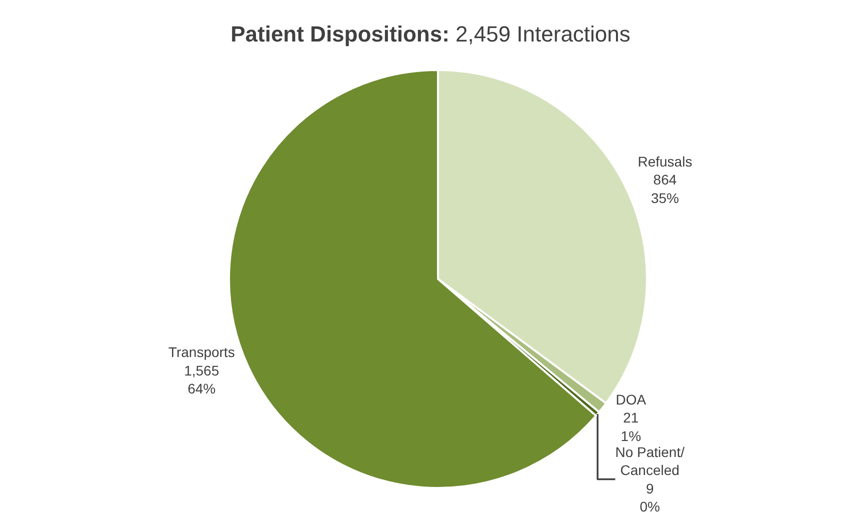  What do you see at coordinates (631, 427) in the screenshot?
I see `data-label: 21 1%` at bounding box center [631, 427].